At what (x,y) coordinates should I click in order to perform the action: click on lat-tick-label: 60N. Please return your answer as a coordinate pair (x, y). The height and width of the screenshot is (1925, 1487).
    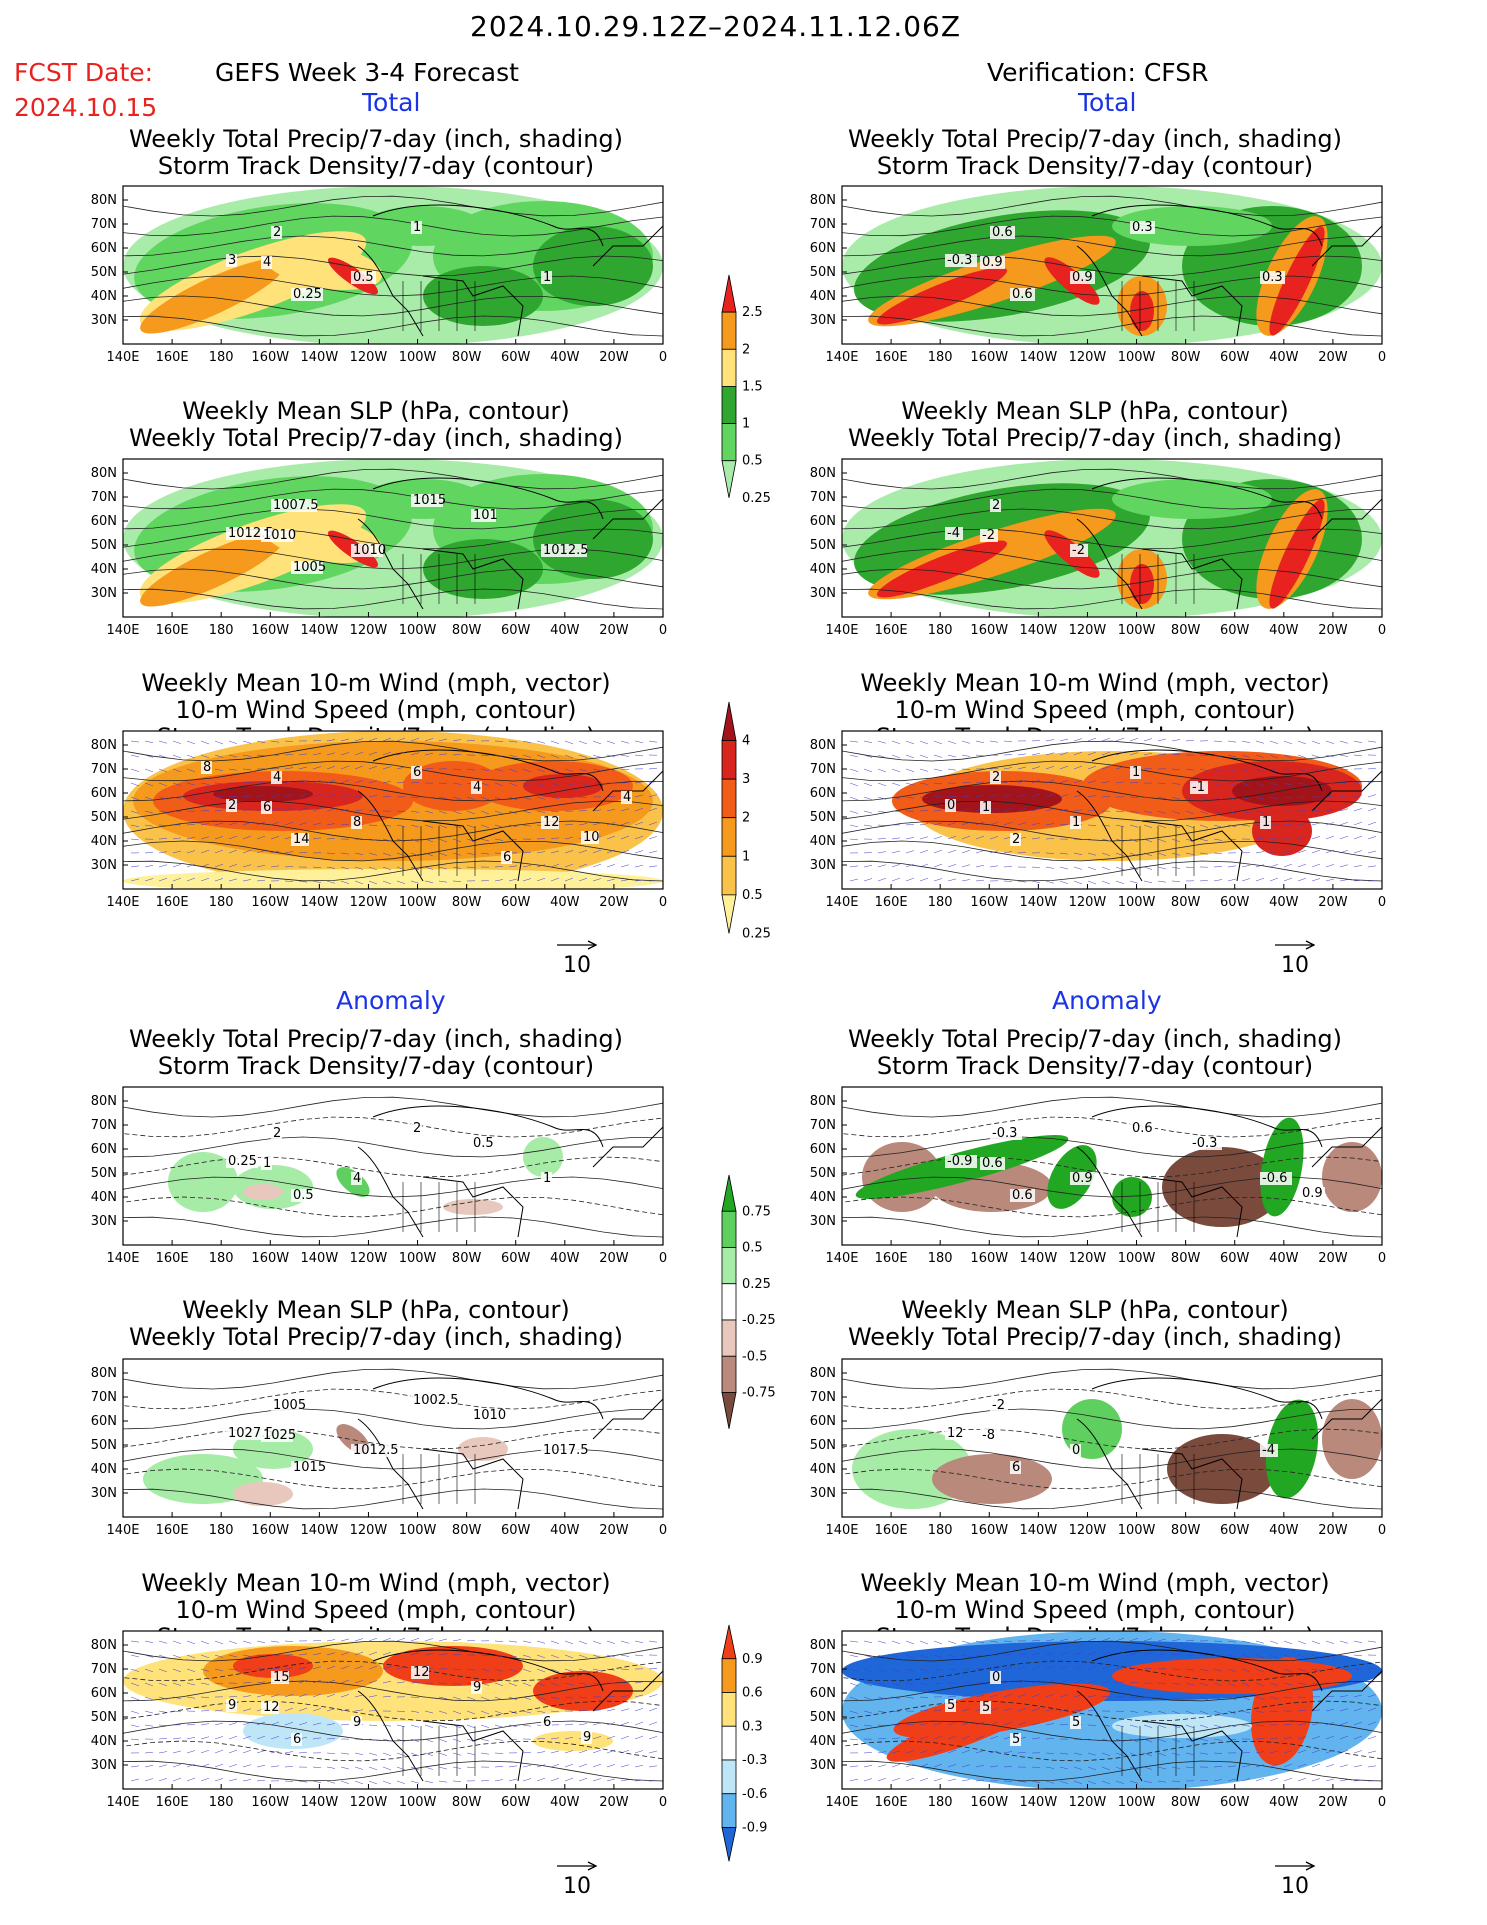
    Looking at the image, I should click on (823, 248).